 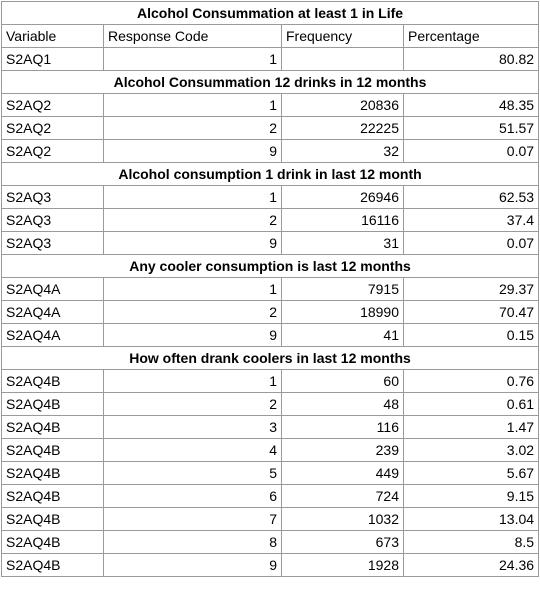 I want to click on cell-percentage: 37.4, so click(x=471, y=220).